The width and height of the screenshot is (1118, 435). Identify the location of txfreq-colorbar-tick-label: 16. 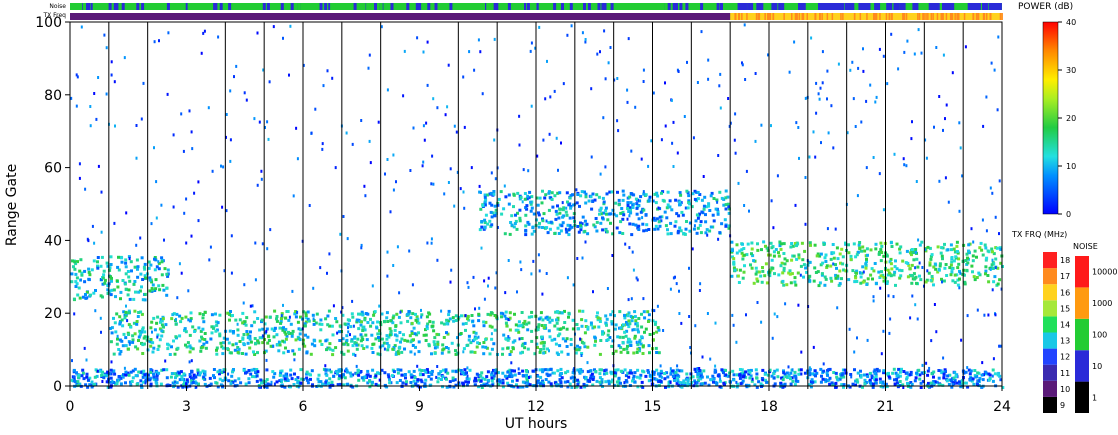
(1065, 292).